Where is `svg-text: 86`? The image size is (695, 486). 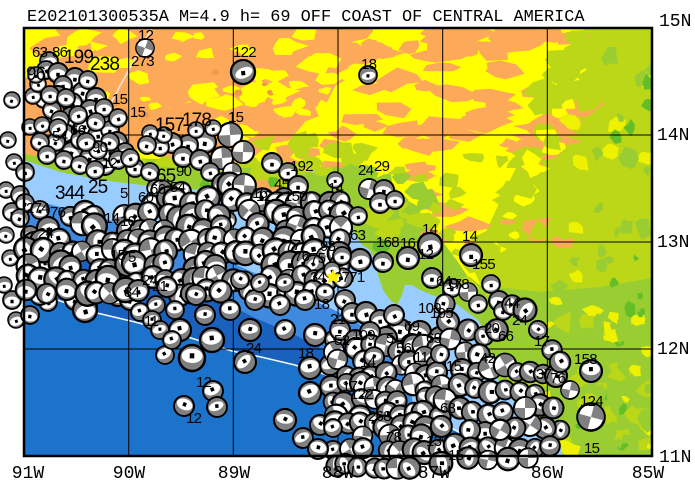
svg-text: 86 is located at coordinates (60, 52).